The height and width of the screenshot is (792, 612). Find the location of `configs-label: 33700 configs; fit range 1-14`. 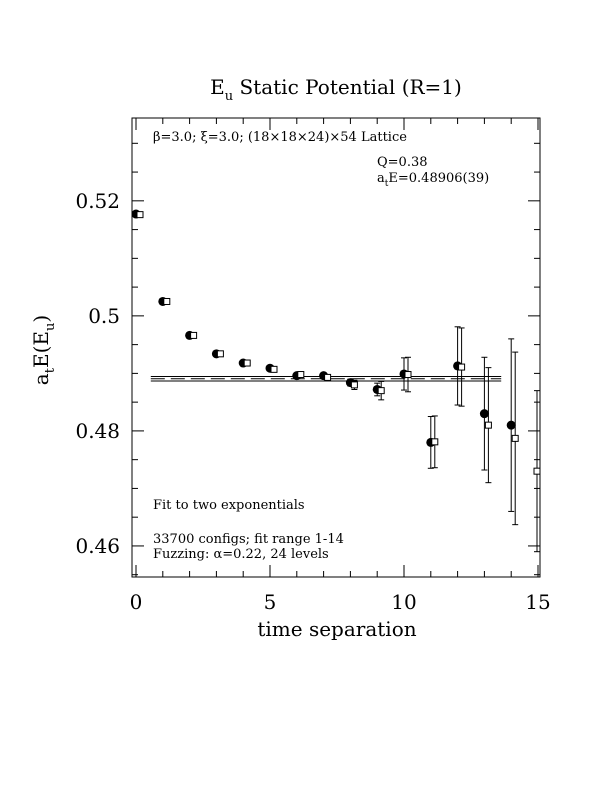

configs-label: 33700 configs; fit range 1-14 is located at coordinates (248, 539).